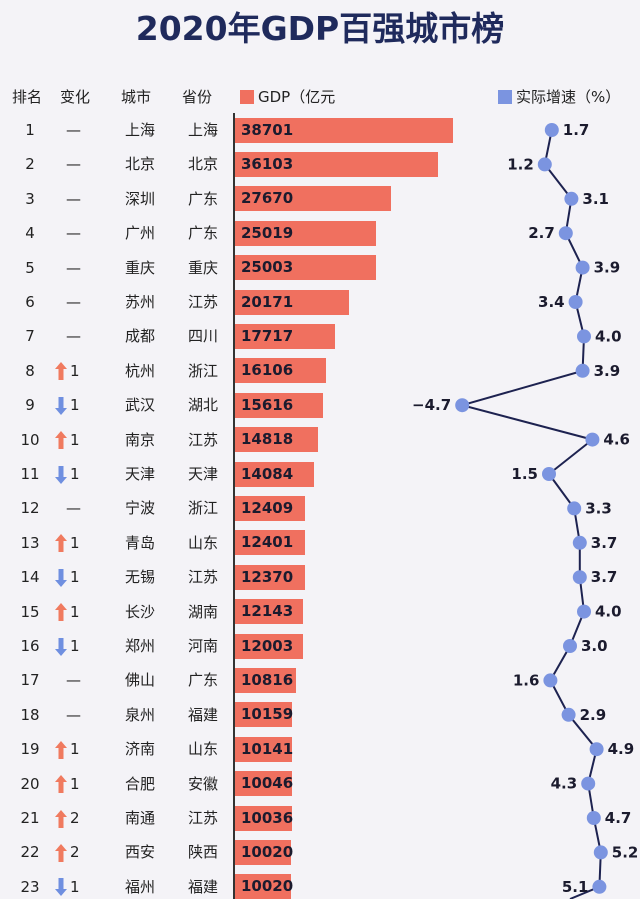  What do you see at coordinates (267, 748) in the screenshot?
I see `gdp-value: 10141` at bounding box center [267, 748].